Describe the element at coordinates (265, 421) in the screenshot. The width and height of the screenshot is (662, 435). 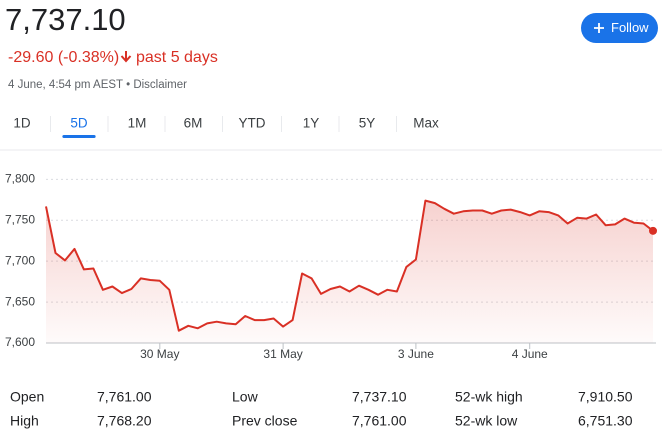
I see `stat-label: Prev close` at that location.